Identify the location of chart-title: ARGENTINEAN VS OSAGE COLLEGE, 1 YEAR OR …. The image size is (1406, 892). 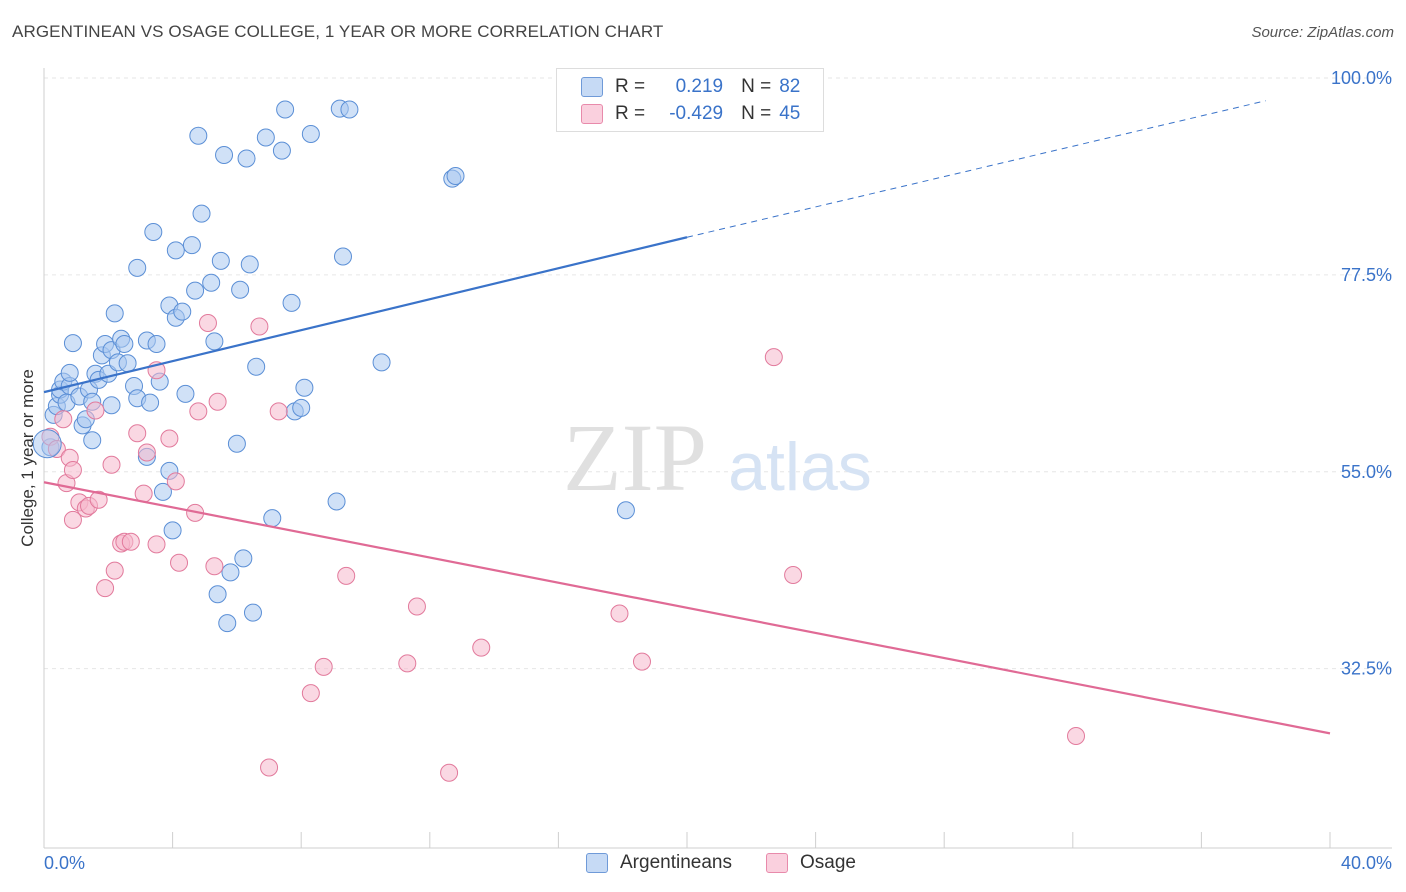
(338, 31).